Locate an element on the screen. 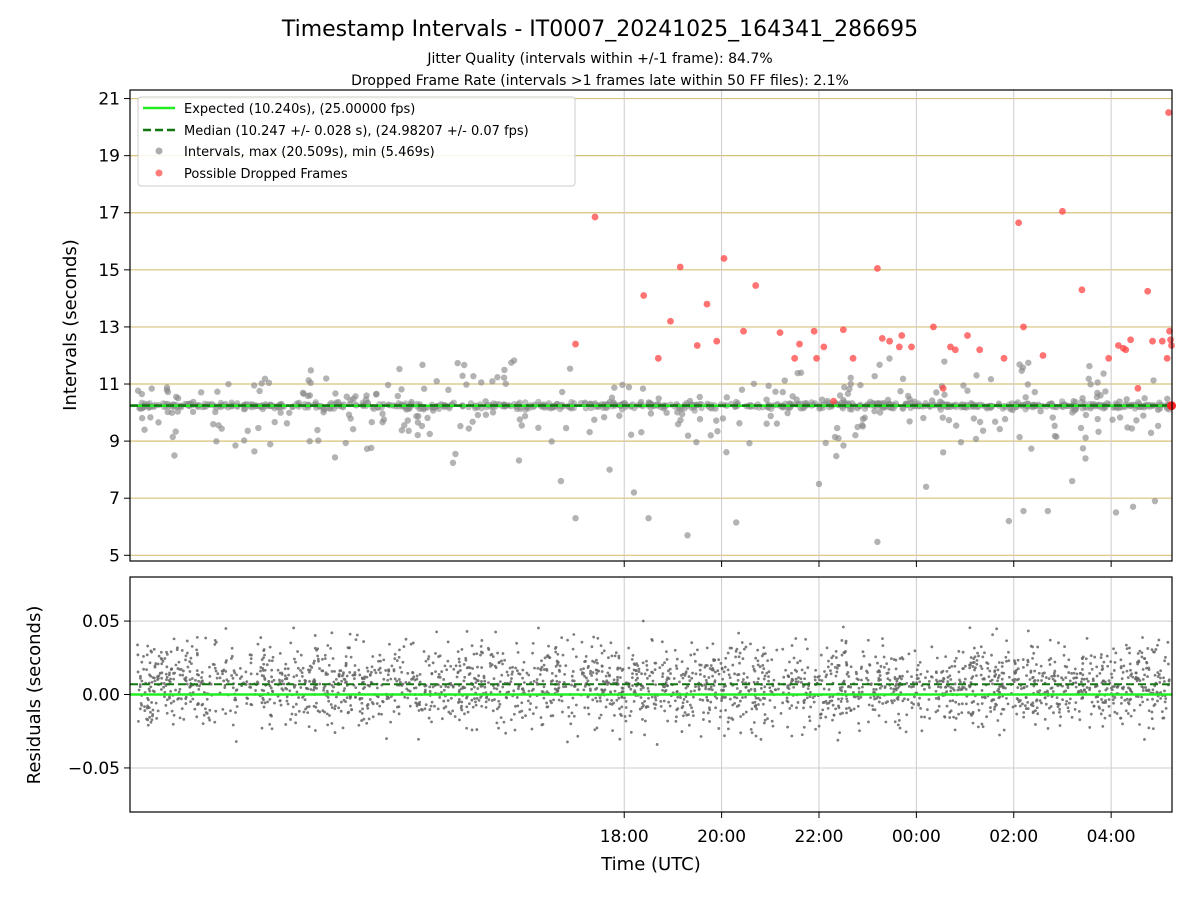 This screenshot has height=900, width=1200. x-tick-label: 20:00 is located at coordinates (721, 837).